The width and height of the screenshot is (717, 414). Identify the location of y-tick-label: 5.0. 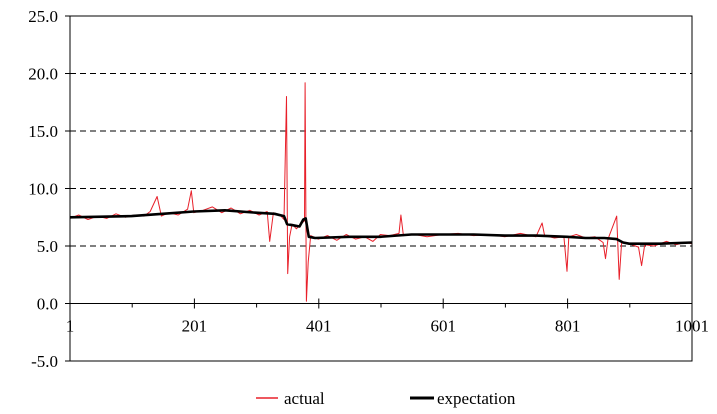
(47, 246).